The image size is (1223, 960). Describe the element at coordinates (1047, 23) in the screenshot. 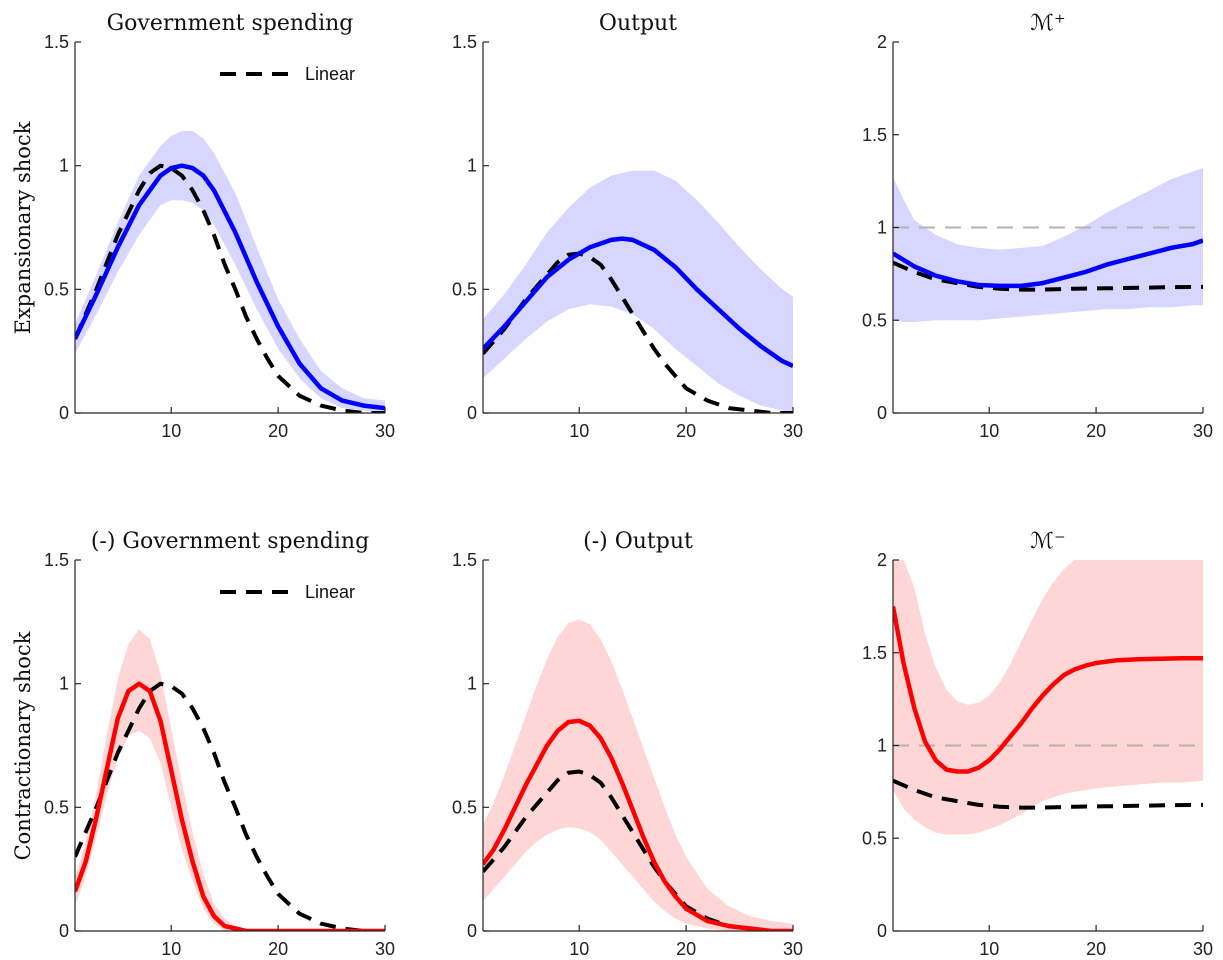

I see `subplot-title: ℳ⁺` at that location.